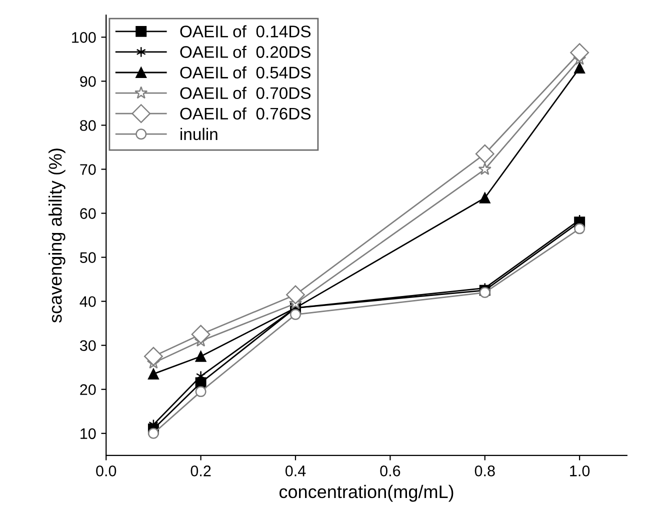 This screenshot has height=506, width=651. Describe the element at coordinates (88, 346) in the screenshot. I see `y-tick-label: 30` at that location.